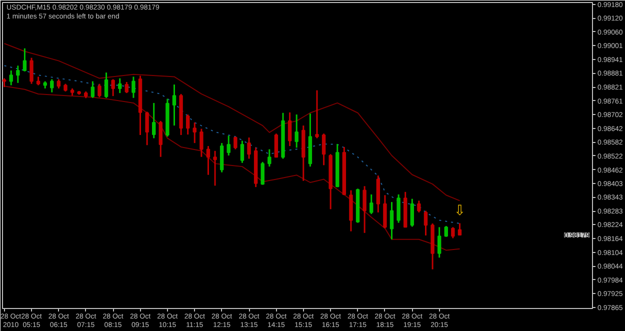 This screenshot has width=625, height=331. Describe the element at coordinates (460, 211) in the screenshot. I see `annotation: ⇩` at that location.